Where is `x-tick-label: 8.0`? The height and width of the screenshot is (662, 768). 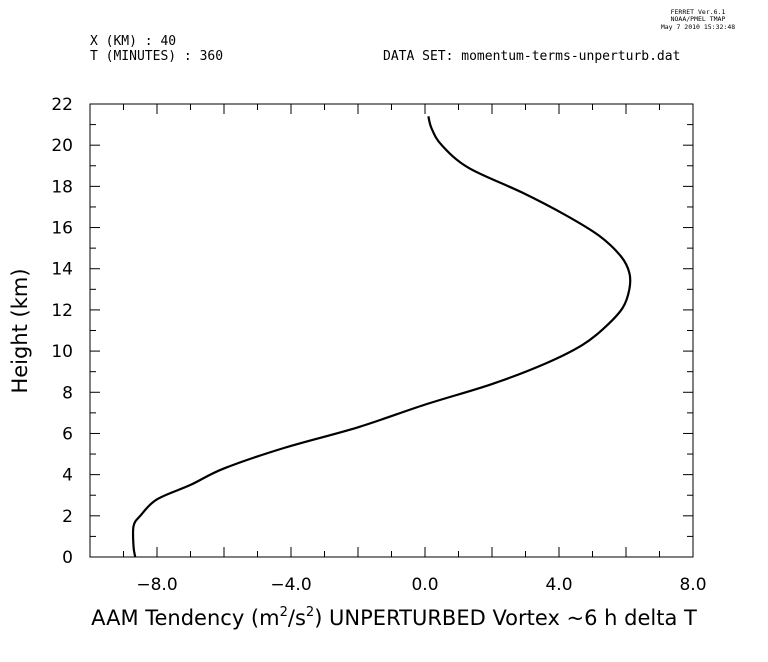
x-tick-label: 8.0 is located at coordinates (692, 585).